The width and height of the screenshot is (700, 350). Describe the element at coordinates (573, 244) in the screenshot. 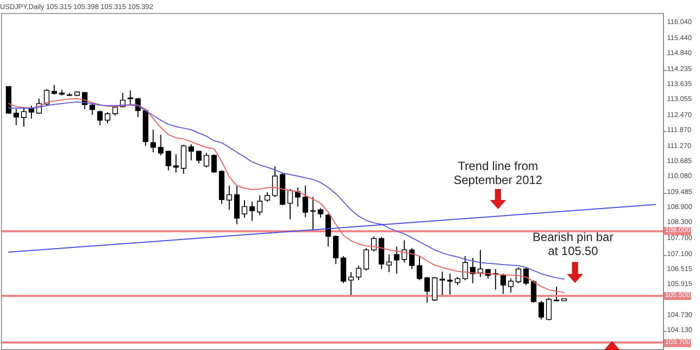

I see `annotation: Bearish pin bar at 105.50` at that location.